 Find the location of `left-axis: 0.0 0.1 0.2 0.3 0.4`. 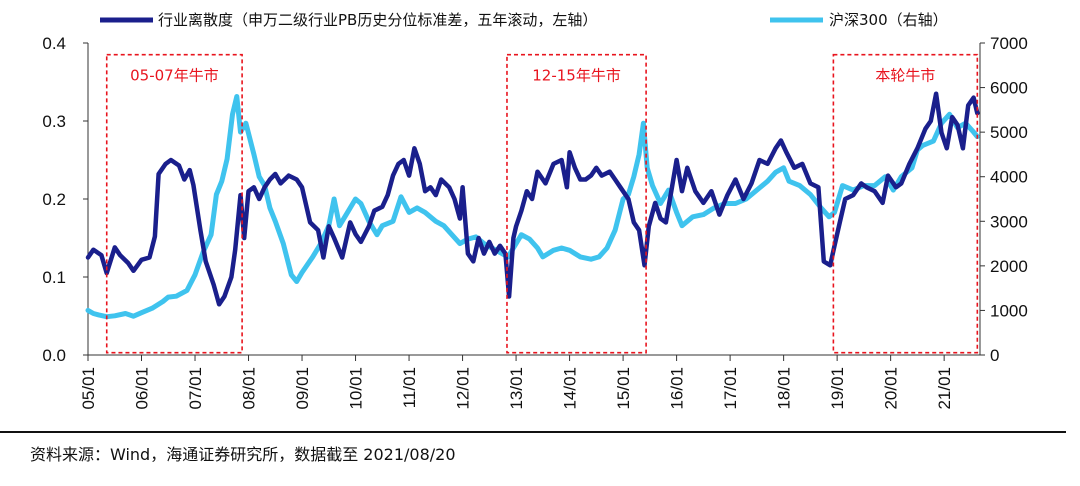

left-axis: 0.0 0.1 0.2 0.3 0.4 is located at coordinates (65, 199).